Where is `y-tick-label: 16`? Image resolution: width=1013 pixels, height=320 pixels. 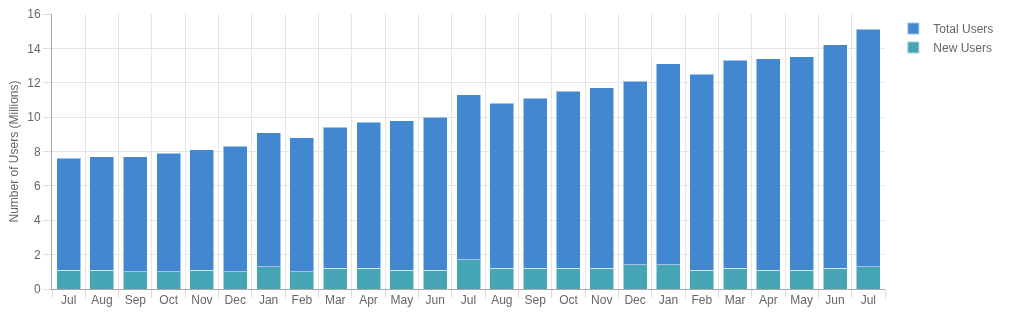 y-tick-label: 16 is located at coordinates (34, 14).